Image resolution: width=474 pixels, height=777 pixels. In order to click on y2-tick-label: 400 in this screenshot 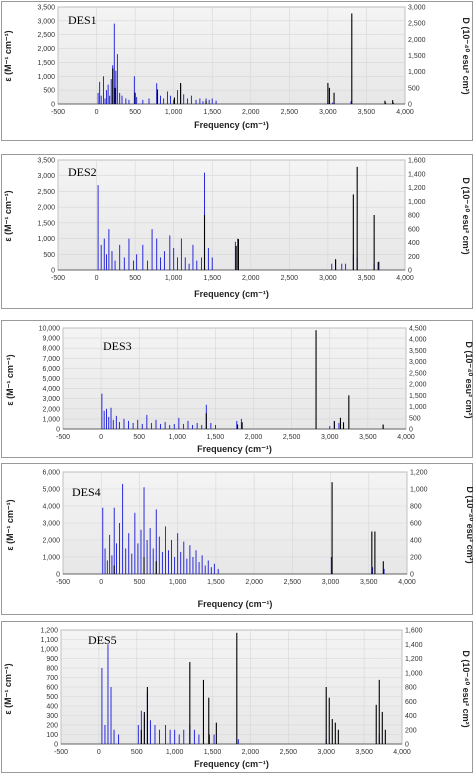, I will do `click(416, 541)`.